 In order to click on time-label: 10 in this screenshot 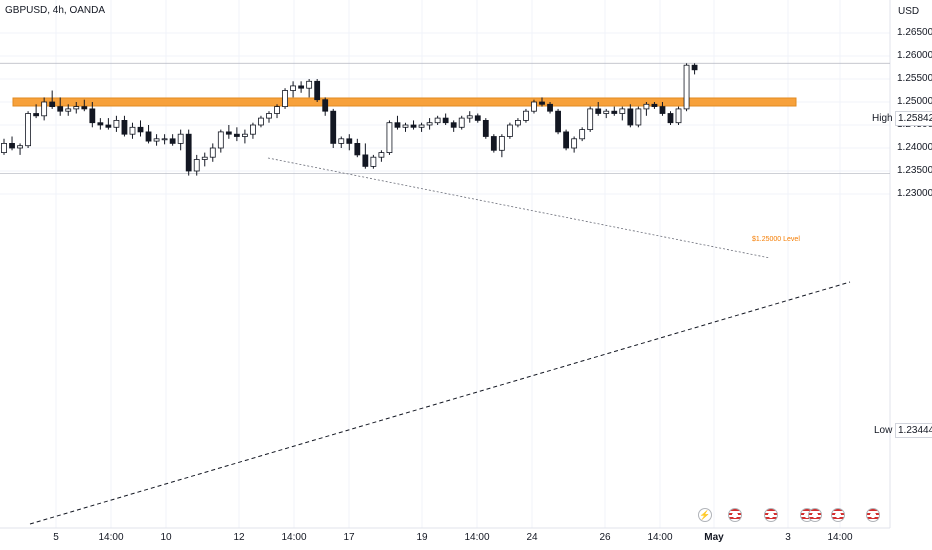, I will do `click(166, 537)`.